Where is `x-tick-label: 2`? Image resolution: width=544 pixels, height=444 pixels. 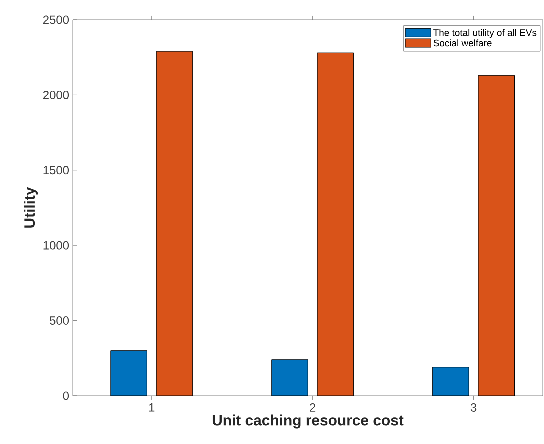 x-tick-label: 2 is located at coordinates (313, 408).